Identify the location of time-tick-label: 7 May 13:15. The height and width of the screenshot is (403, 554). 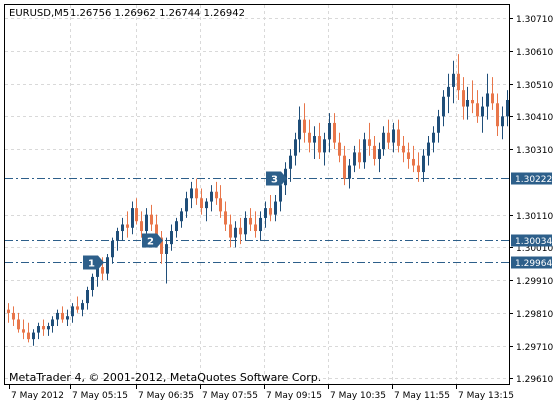
(486, 396).